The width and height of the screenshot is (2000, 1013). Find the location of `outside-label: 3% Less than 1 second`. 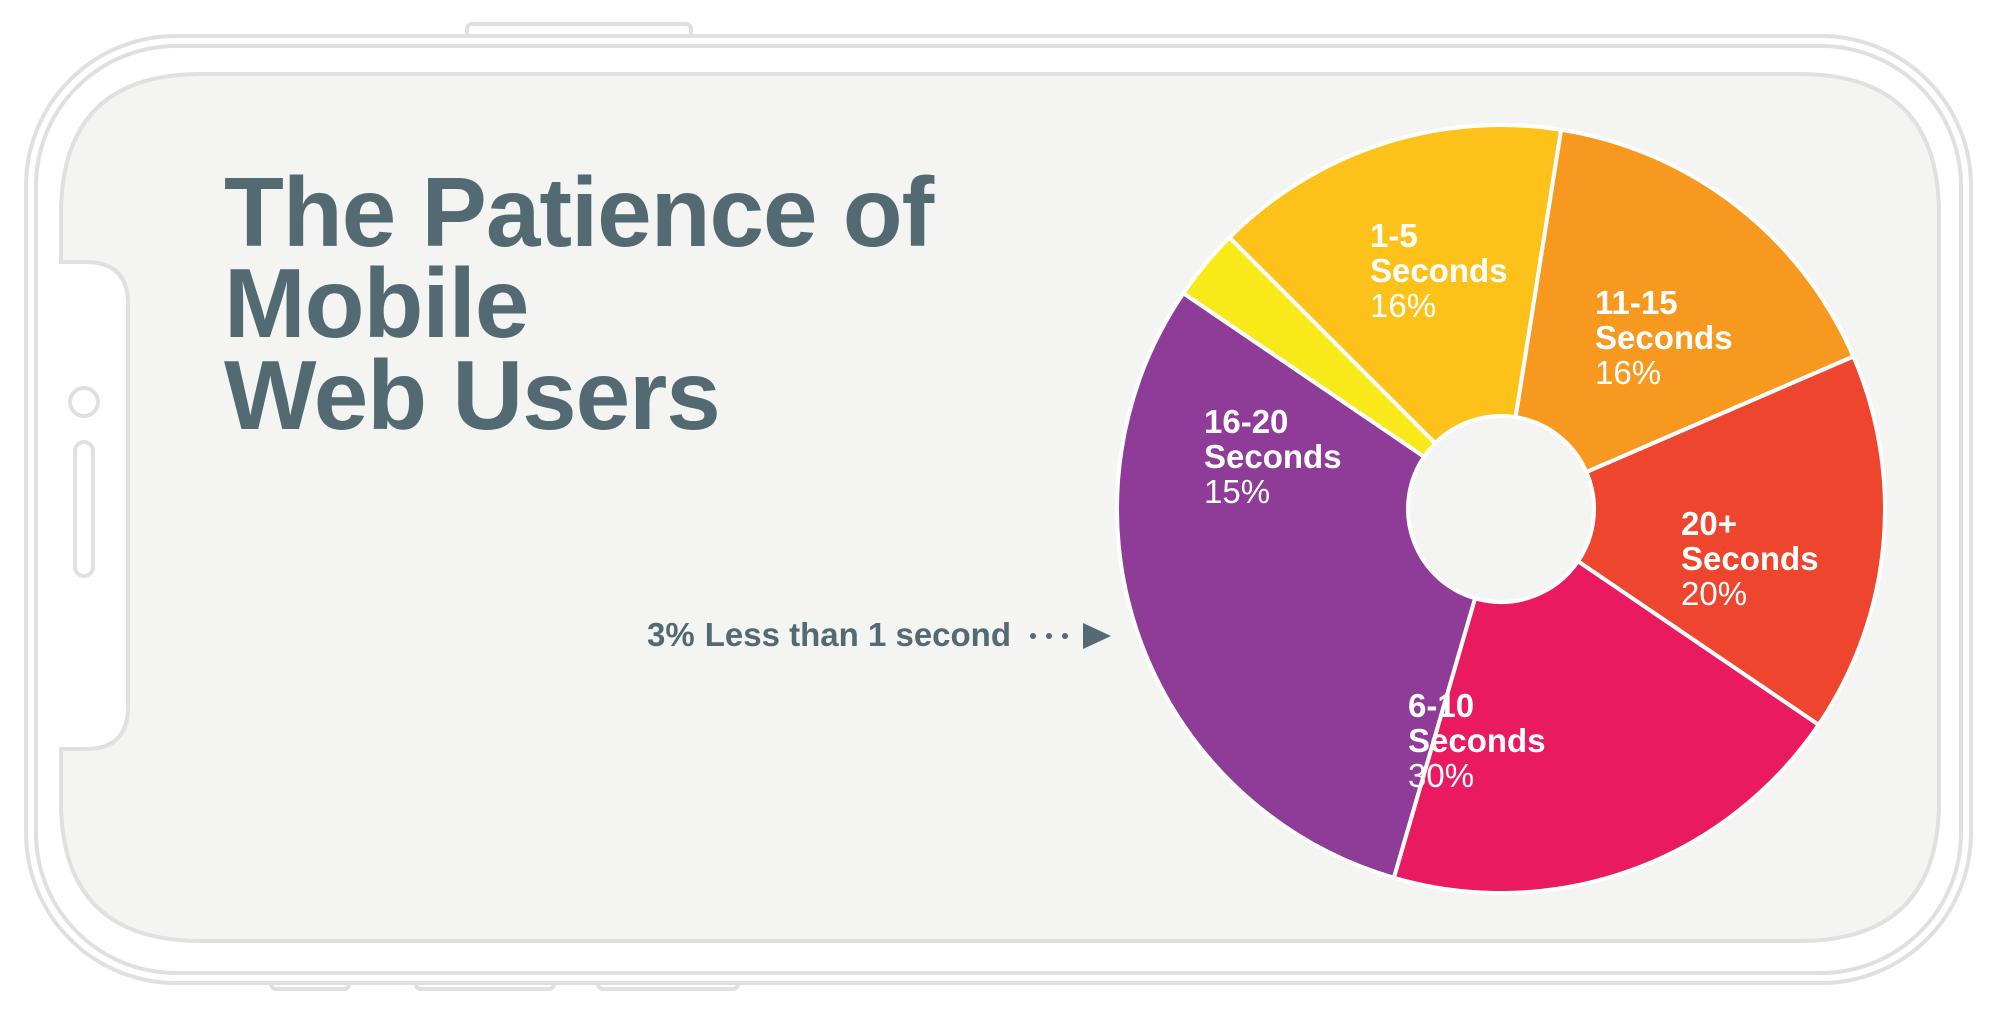

outside-label: 3% Less than 1 second is located at coordinates (829, 634).